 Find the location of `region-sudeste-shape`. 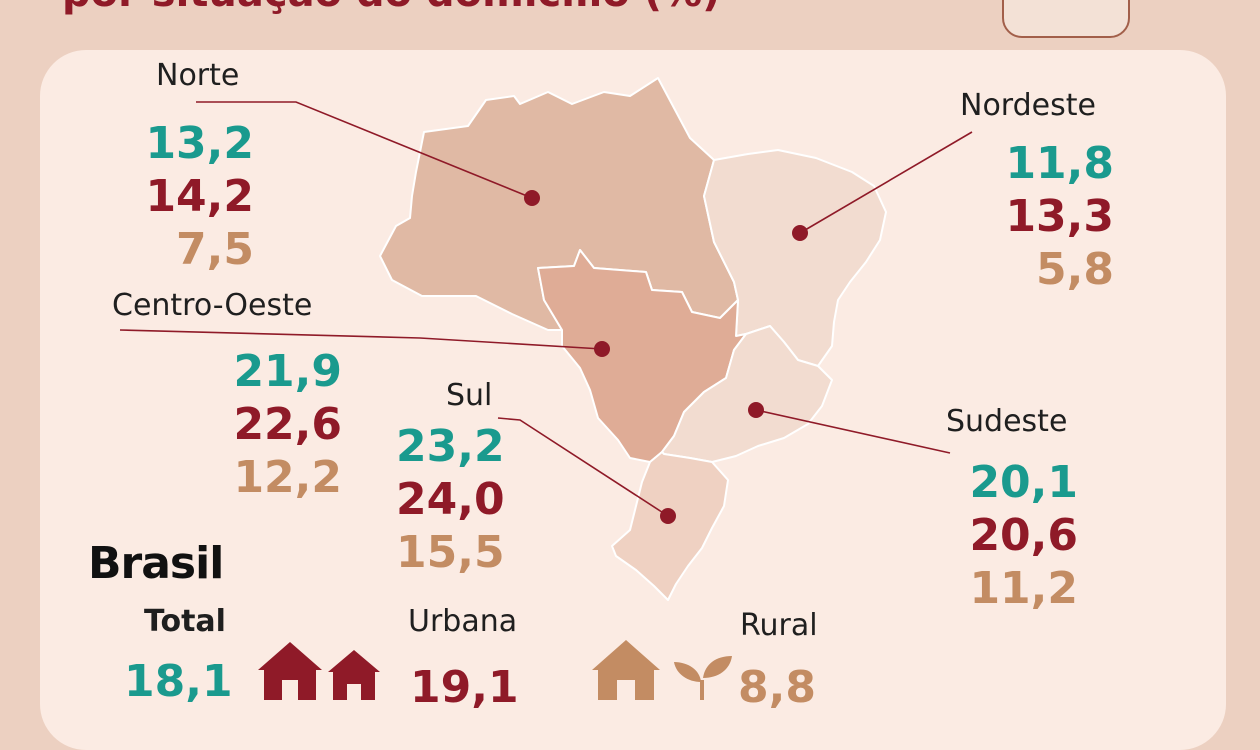

region-sudeste-shape is located at coordinates (747, 394).